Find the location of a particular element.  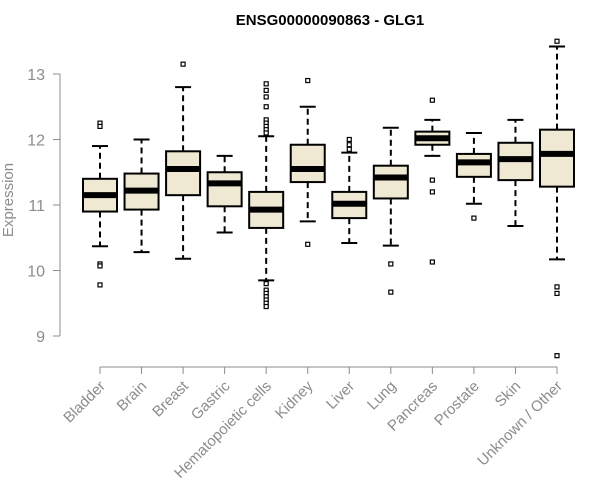

chart-title: ENSG00000090863 - GLG1 is located at coordinates (330, 20).